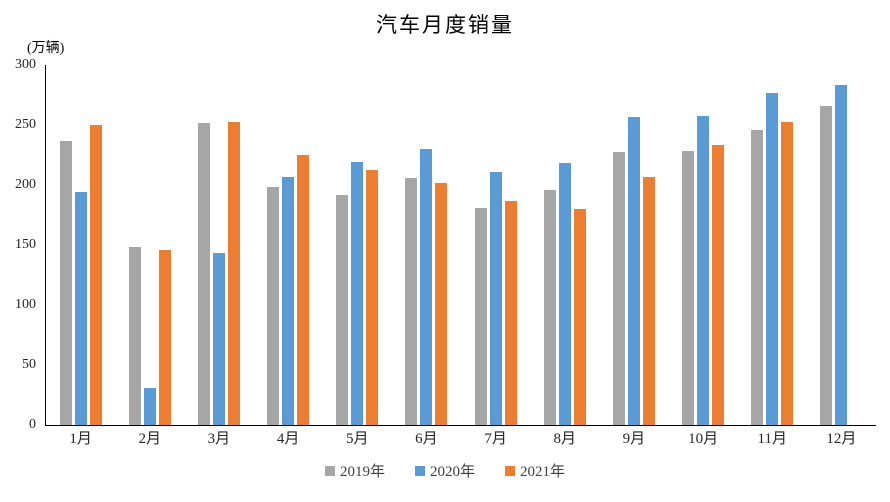 Image resolution: width=890 pixels, height=502 pixels. What do you see at coordinates (25, 124) in the screenshot?
I see `y-axis-tick-label: 250` at bounding box center [25, 124].